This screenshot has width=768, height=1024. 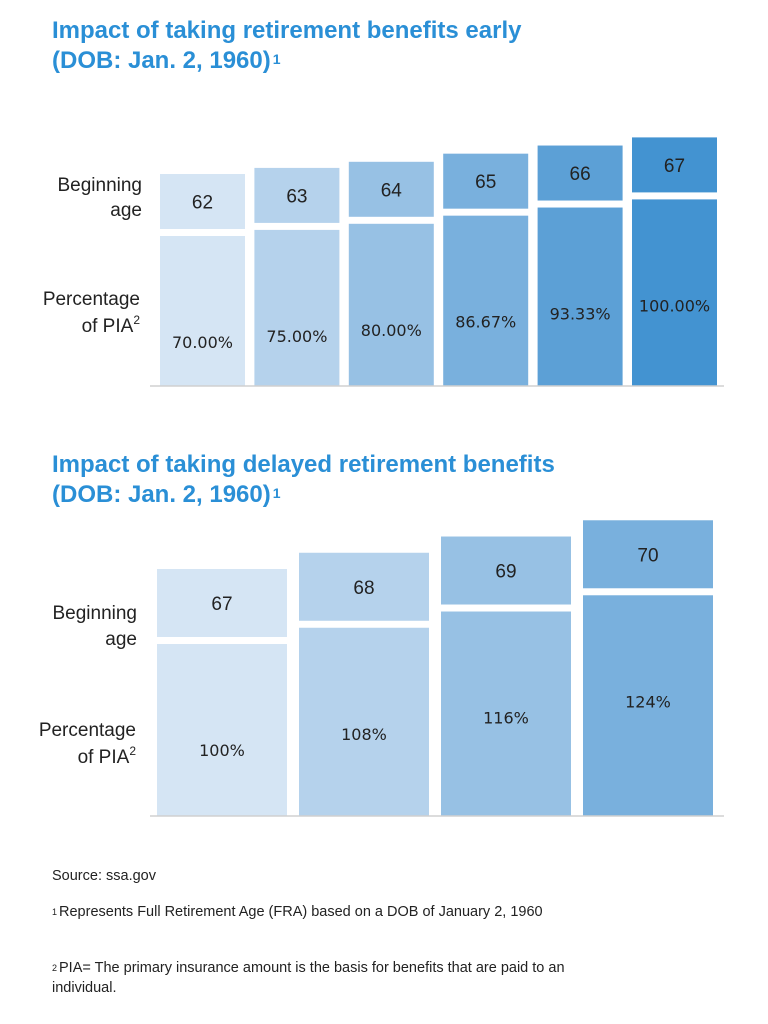 I want to click on chart2-title-line2: (DOB: Jan. 2, 1960) 1, so click(x=166, y=494).